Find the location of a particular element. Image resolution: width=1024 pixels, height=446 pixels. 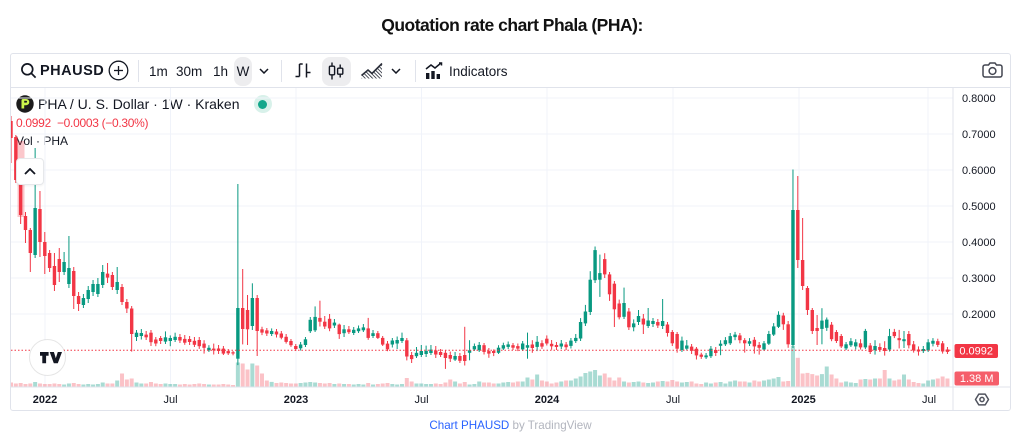

svg-text: 2022 is located at coordinates (45, 400).